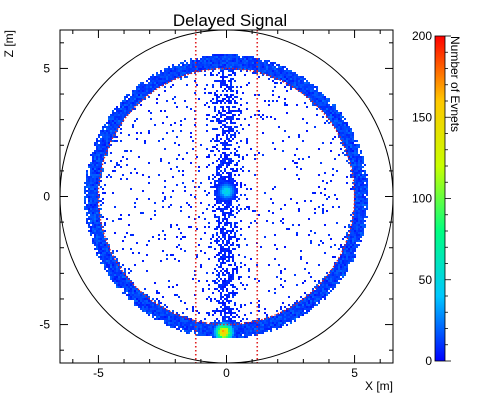  What do you see at coordinates (428, 361) in the screenshot?
I see `colorbar-tick-label: 0` at bounding box center [428, 361].